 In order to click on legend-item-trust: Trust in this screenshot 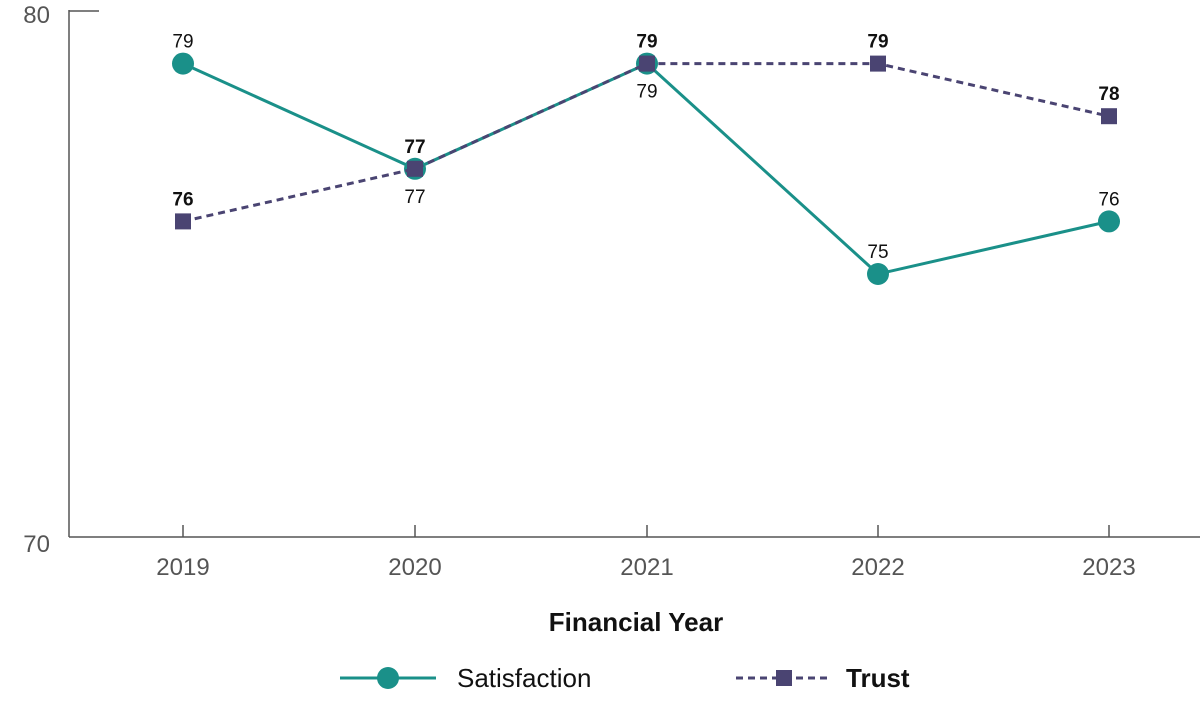, I will do `click(823, 678)`.